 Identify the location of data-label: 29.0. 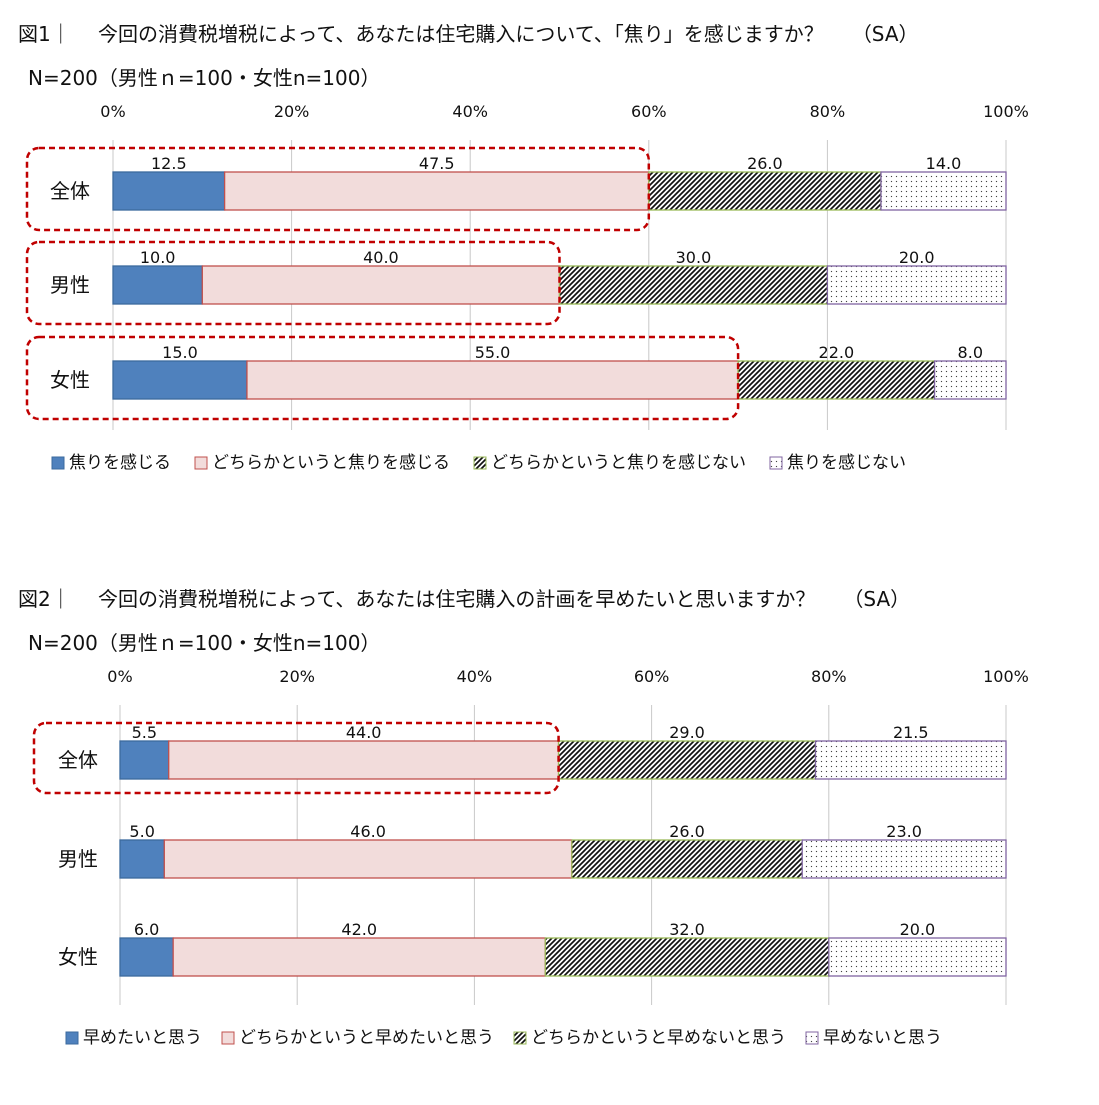
(687, 732).